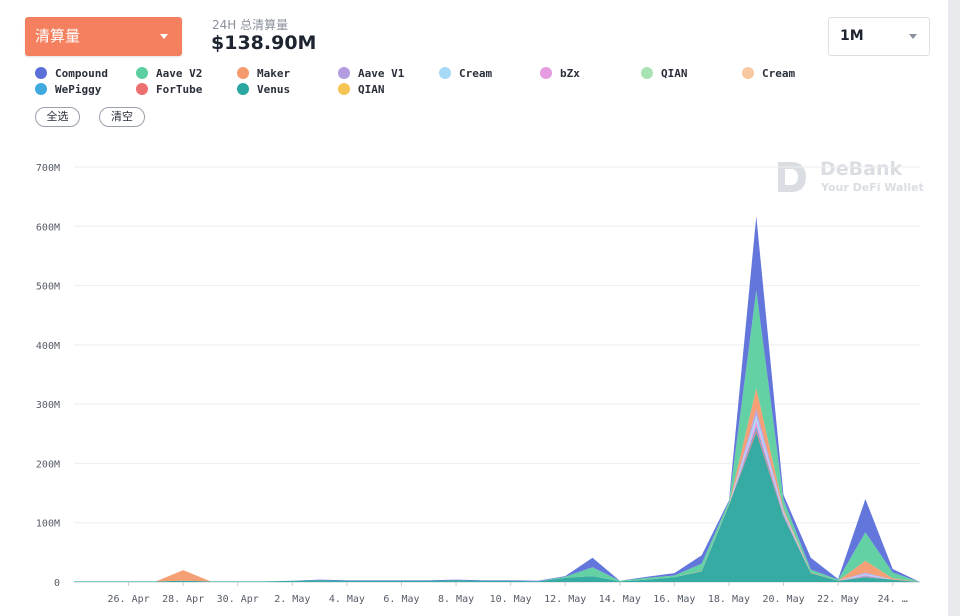 The image size is (960, 616). What do you see at coordinates (852, 36) in the screenshot?
I see `time-range-label: 1M` at bounding box center [852, 36].